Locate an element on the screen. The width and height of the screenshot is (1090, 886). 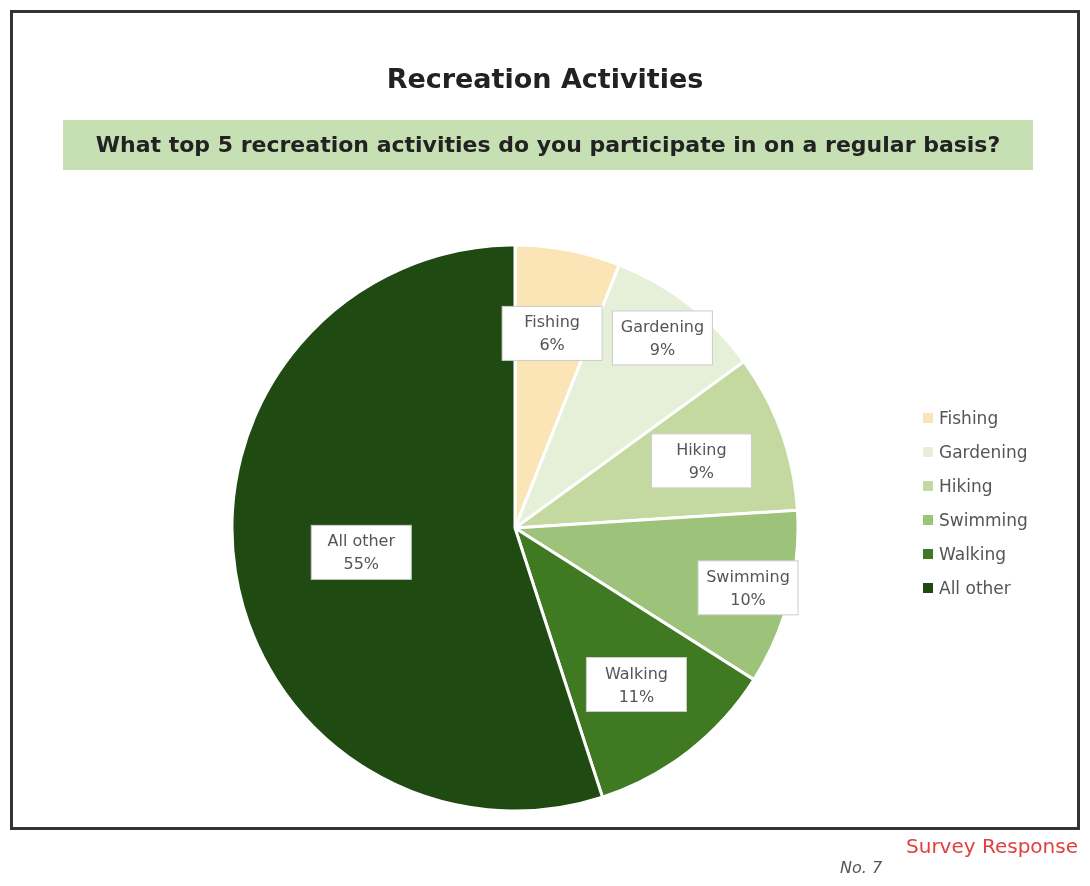
legend-label: All other is located at coordinates (975, 588).